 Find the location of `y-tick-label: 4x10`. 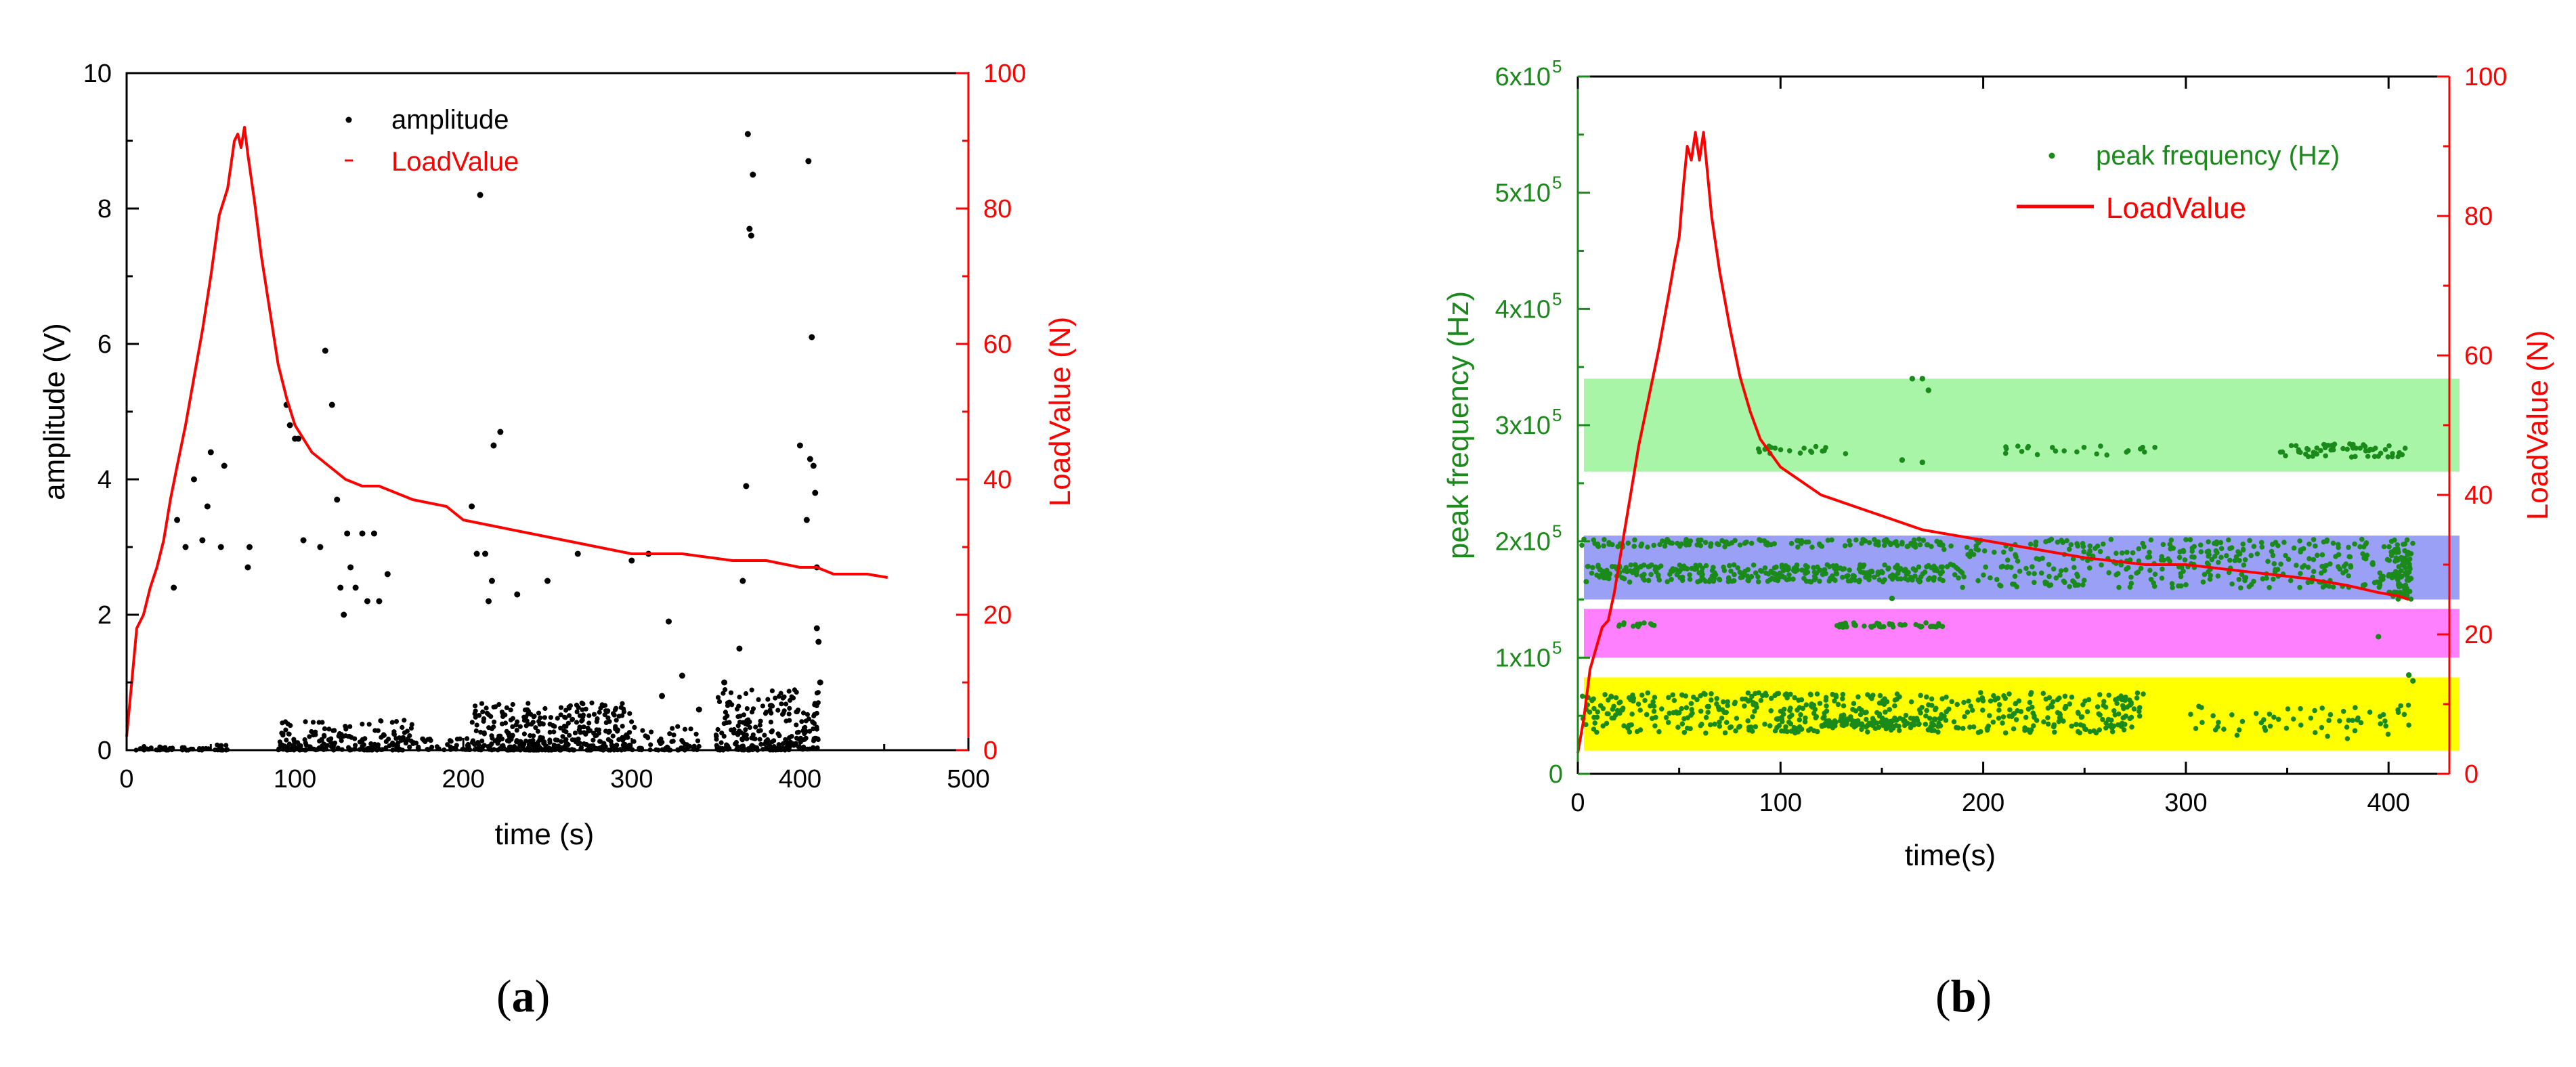

y-tick-label: 4x10 is located at coordinates (1523, 309).